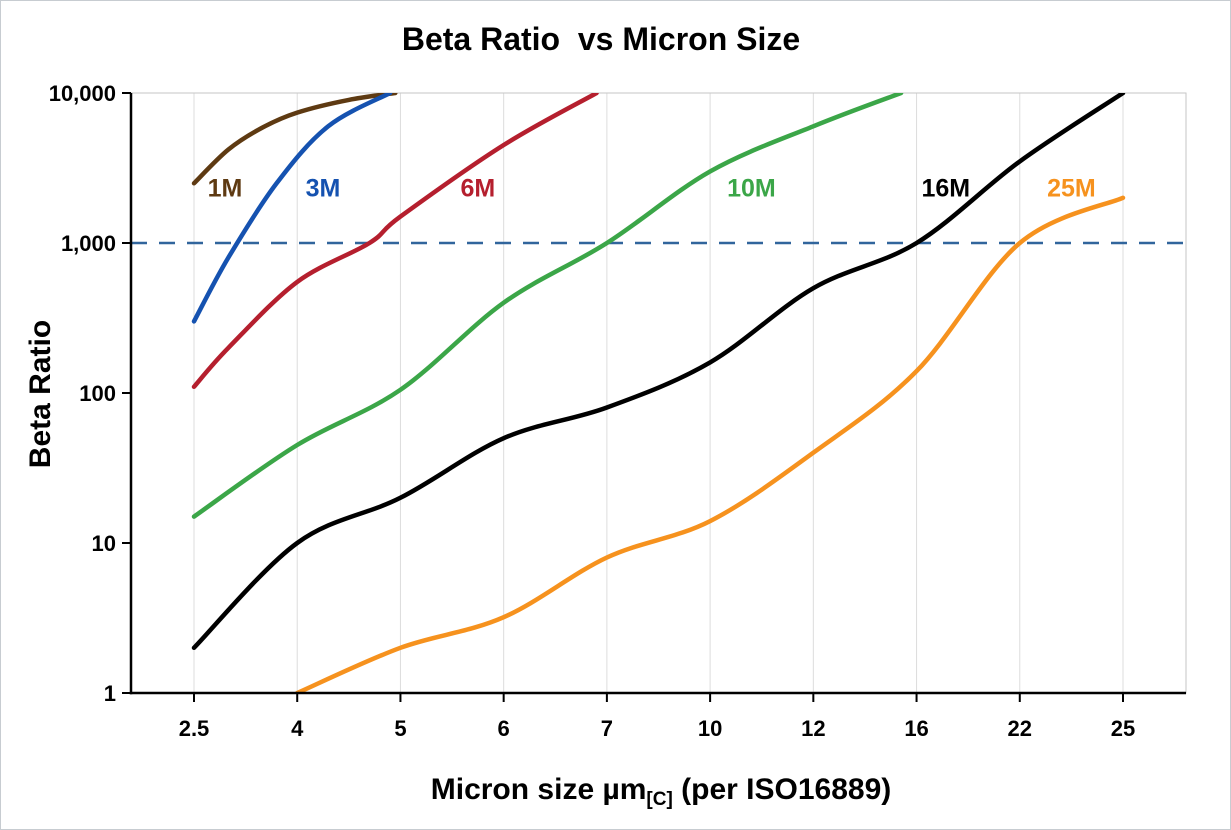 The image size is (1231, 830). What do you see at coordinates (1071, 189) in the screenshot?
I see `series-label-25M: 25M` at bounding box center [1071, 189].